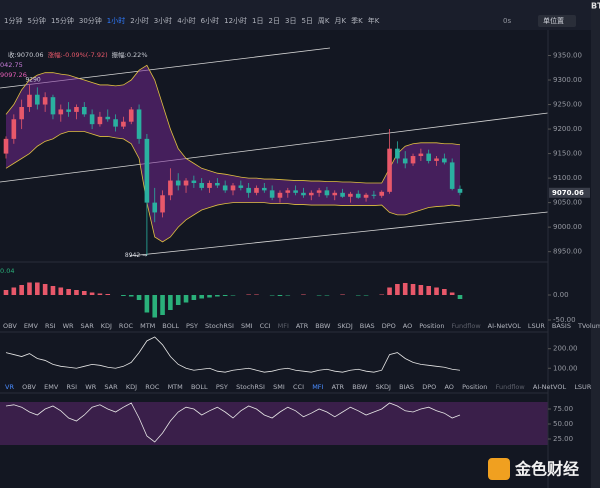 The image size is (600, 488). I want to click on interval: 5日, so click(306, 21).